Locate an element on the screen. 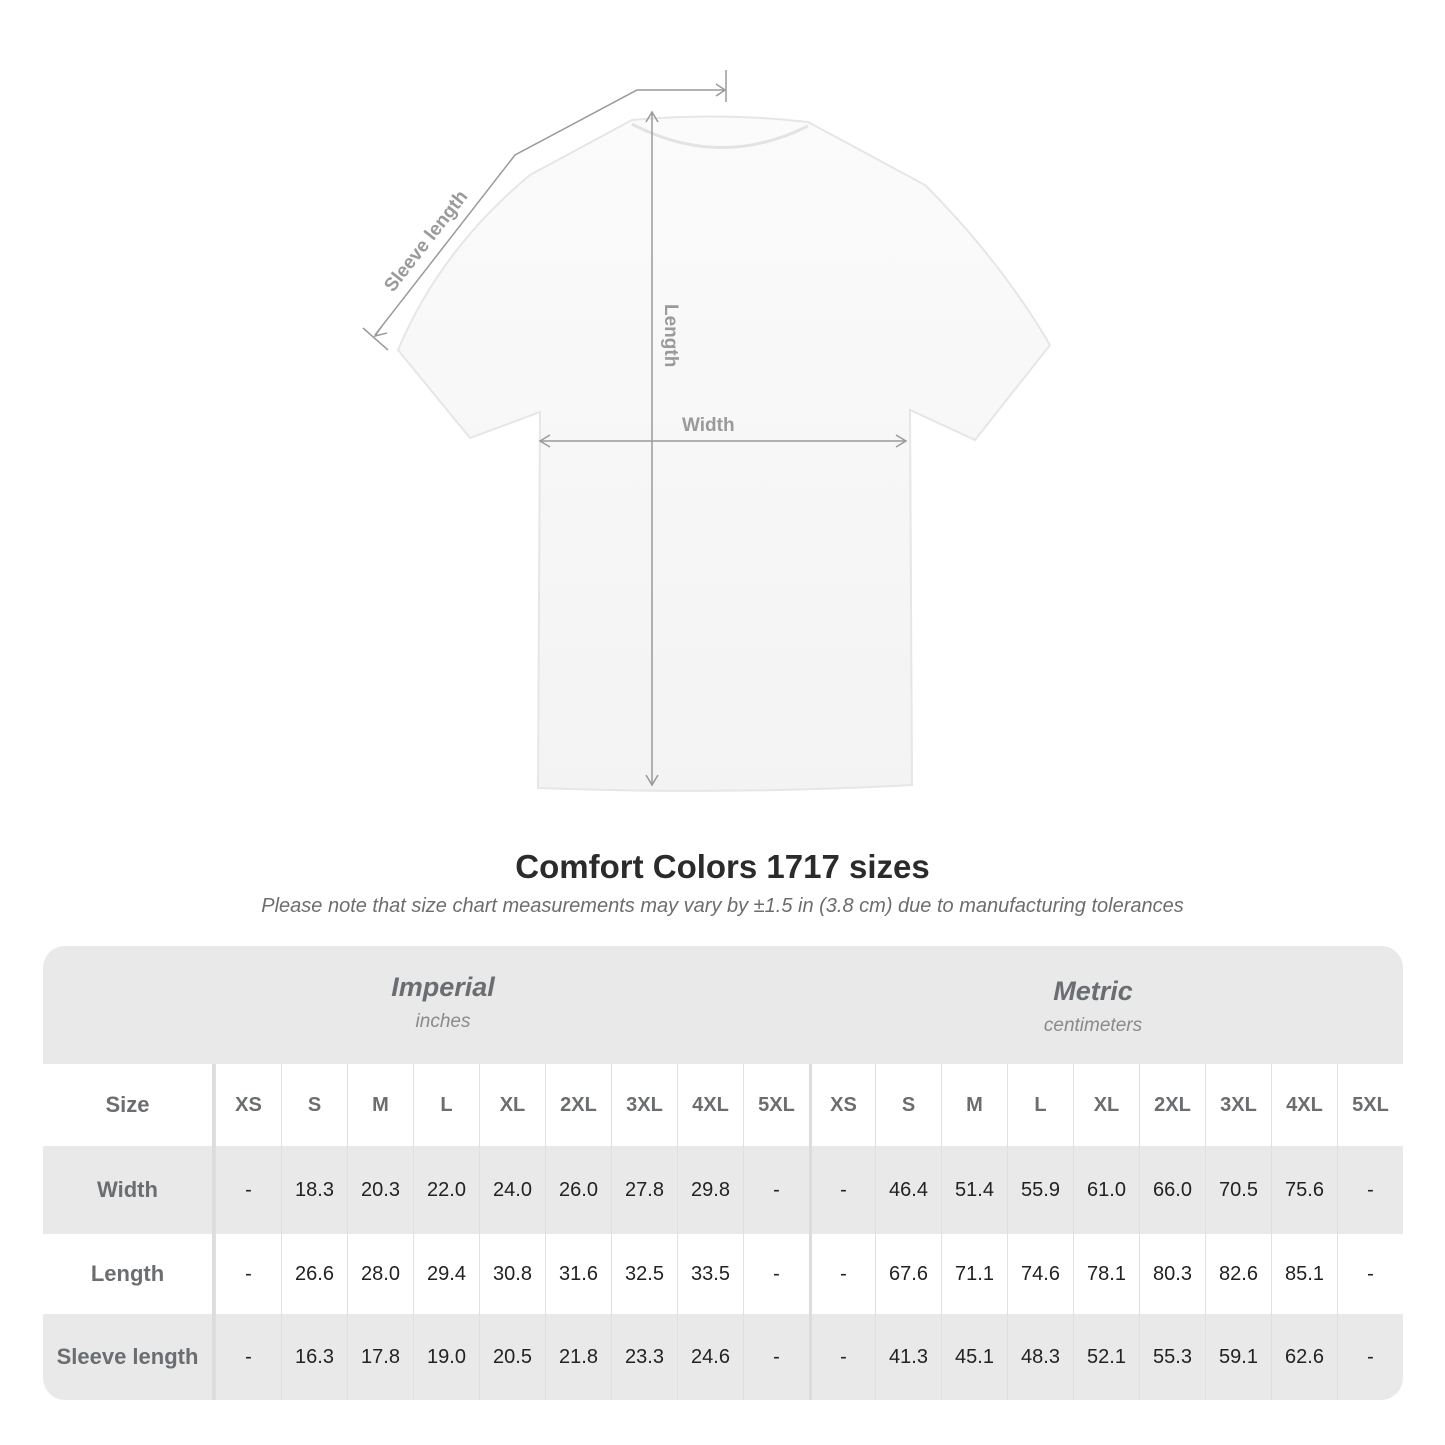 The image size is (1445, 1445). imperial-header: Imperial inches is located at coordinates (443, 1002).